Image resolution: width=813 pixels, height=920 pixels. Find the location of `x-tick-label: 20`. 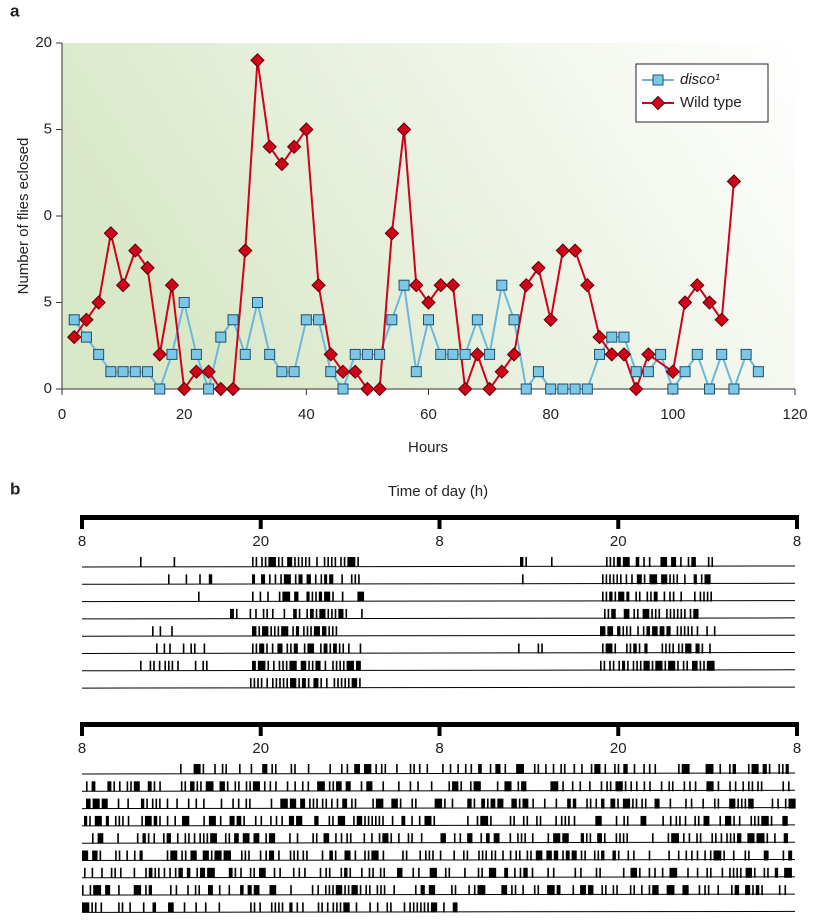

x-tick-label: 20 is located at coordinates (184, 414).